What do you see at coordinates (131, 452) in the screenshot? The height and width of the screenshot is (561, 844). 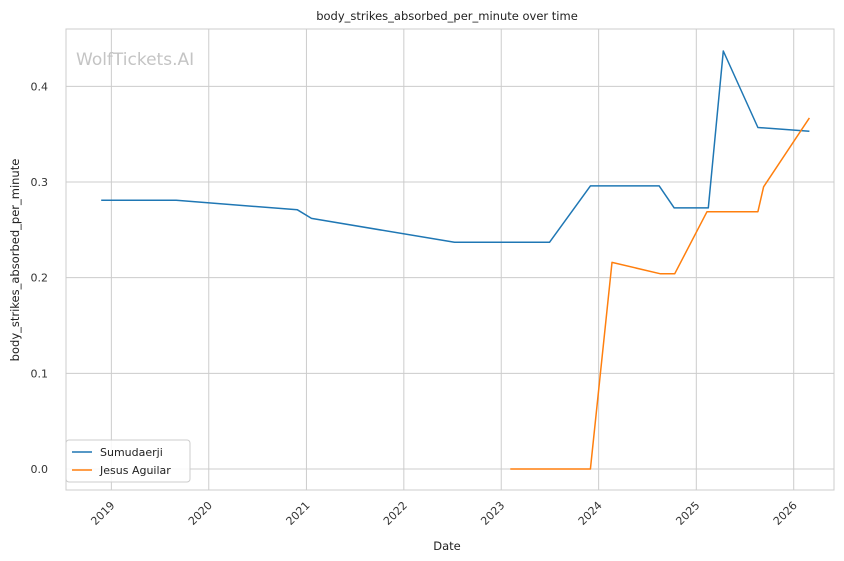 I see `legend-label: Sumudaerji` at bounding box center [131, 452].